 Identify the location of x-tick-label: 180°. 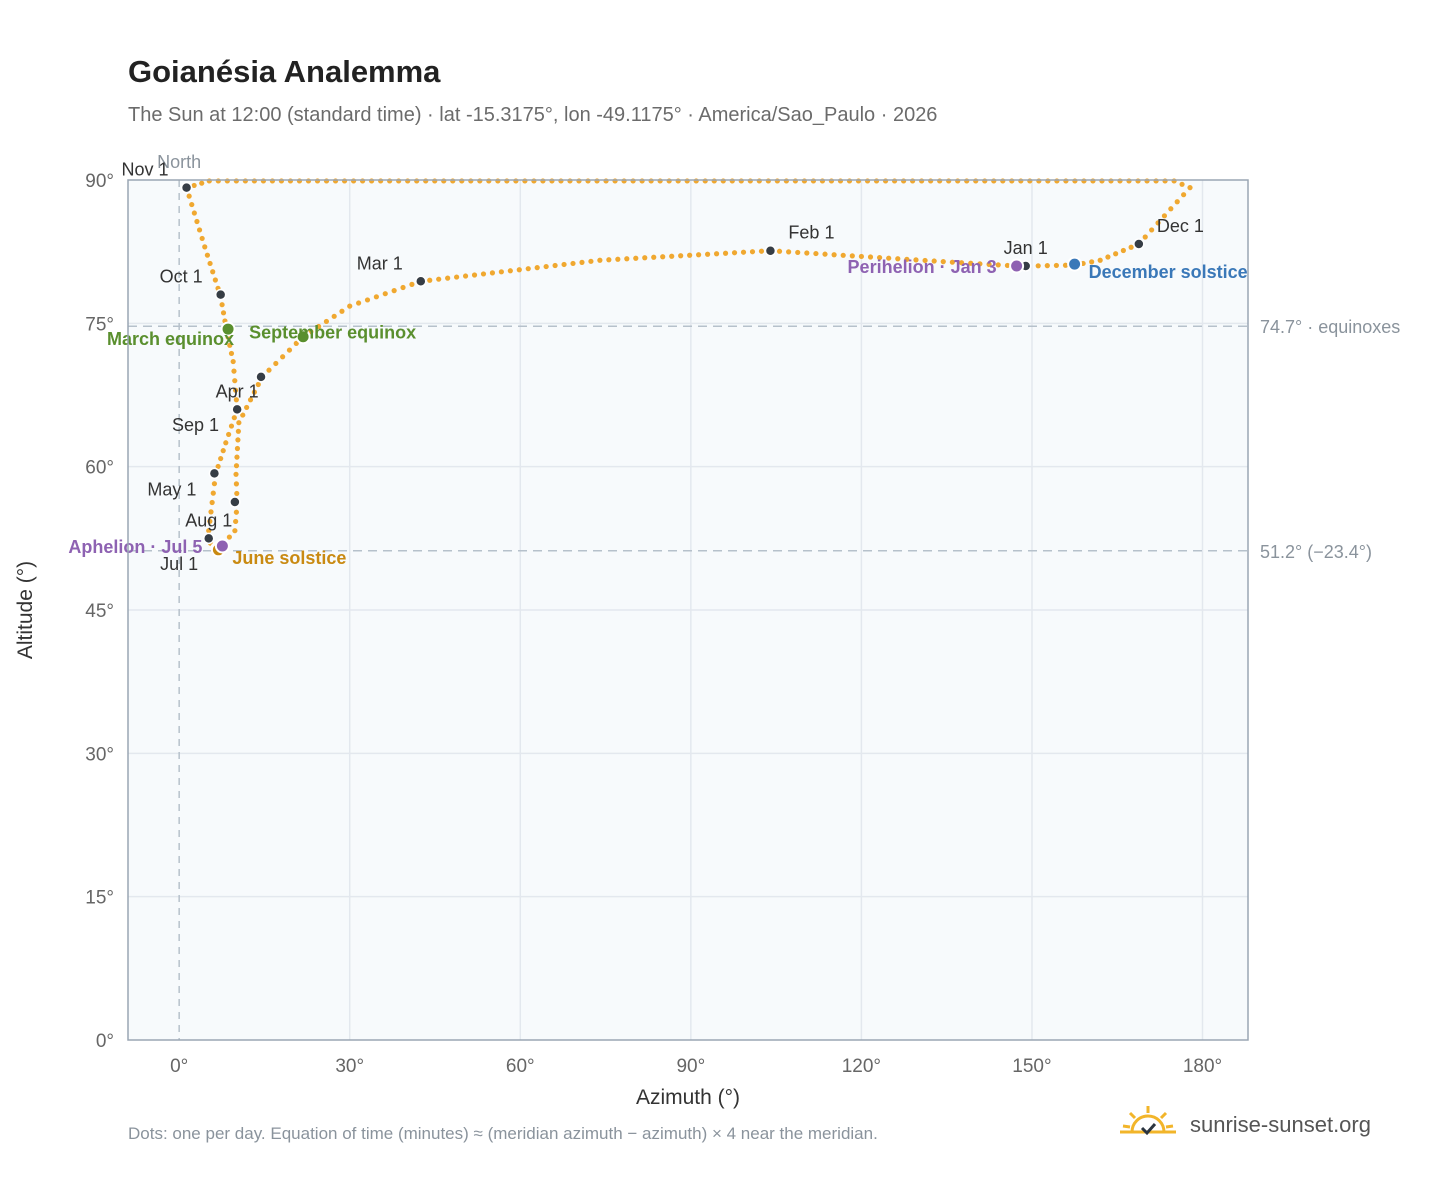
(1202, 1066).